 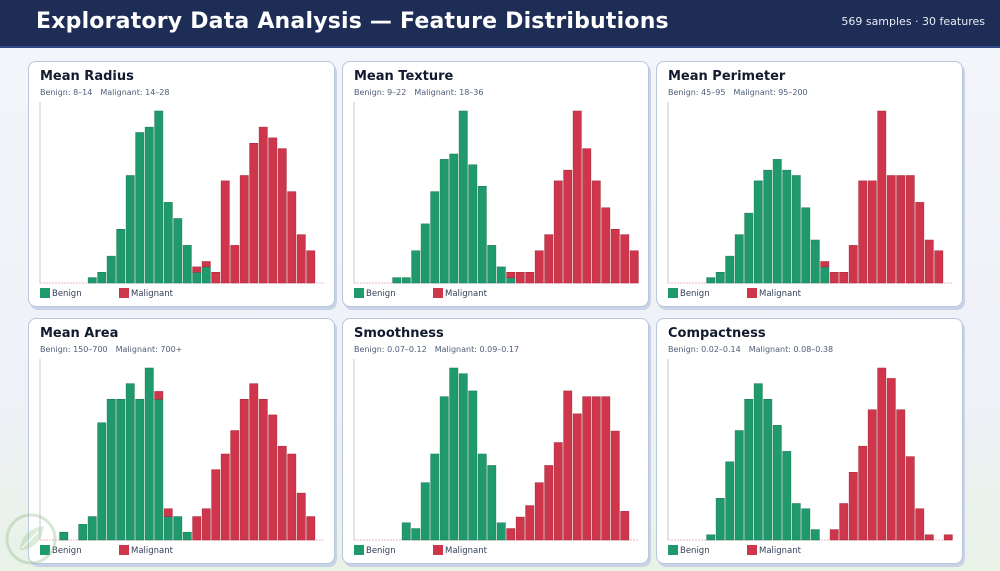 What do you see at coordinates (87, 76) in the screenshot?
I see `chart-title: Mean Radius` at bounding box center [87, 76].